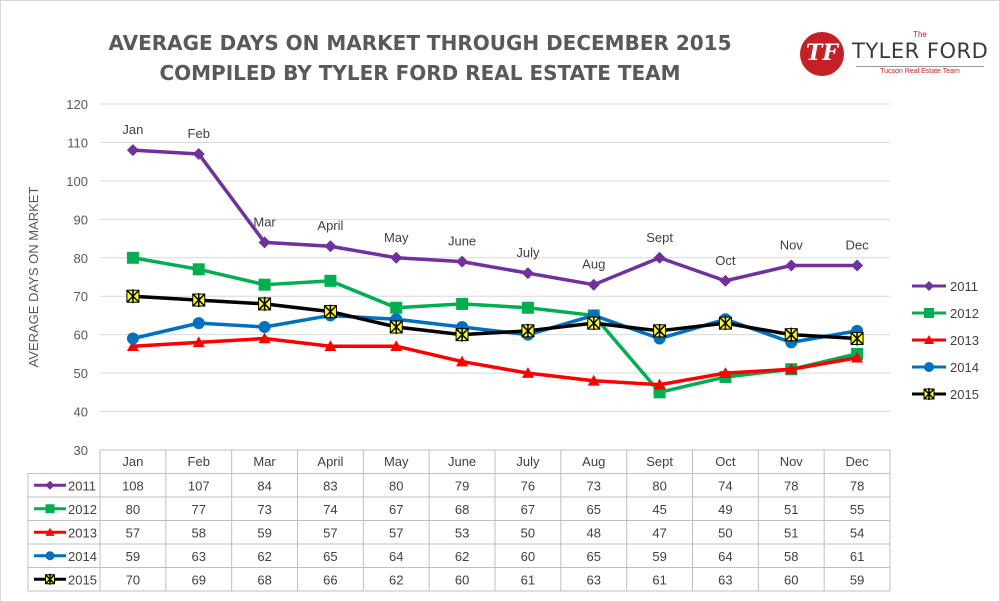 The width and height of the screenshot is (1000, 602). Describe the element at coordinates (964, 394) in the screenshot. I see `legend-label: 2015` at that location.